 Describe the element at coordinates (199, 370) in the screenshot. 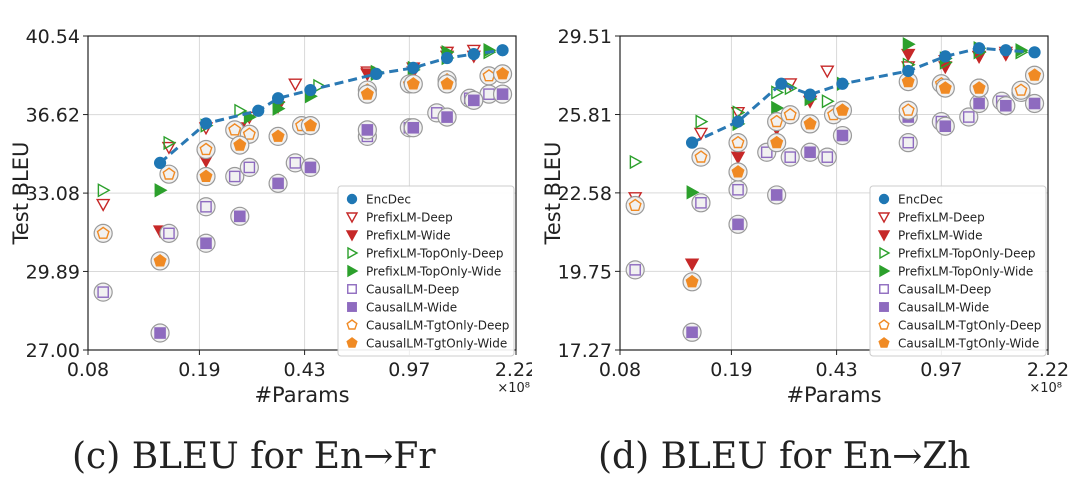

I see `x-tick-label-c-1: 0.19` at that location.